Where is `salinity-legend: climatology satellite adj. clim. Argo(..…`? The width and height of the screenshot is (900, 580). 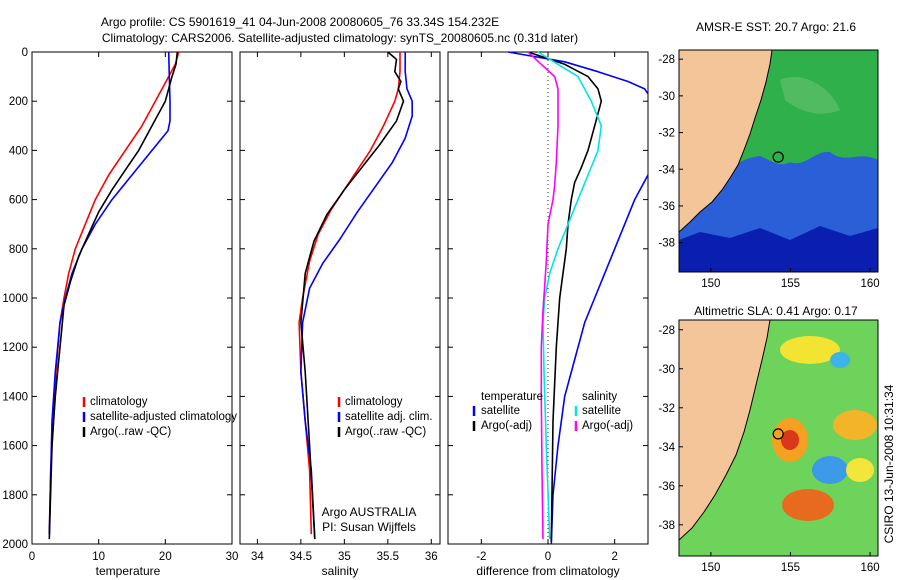 salinity-legend: climatology satellite adj. clim. Argo(..… is located at coordinates (385, 417).